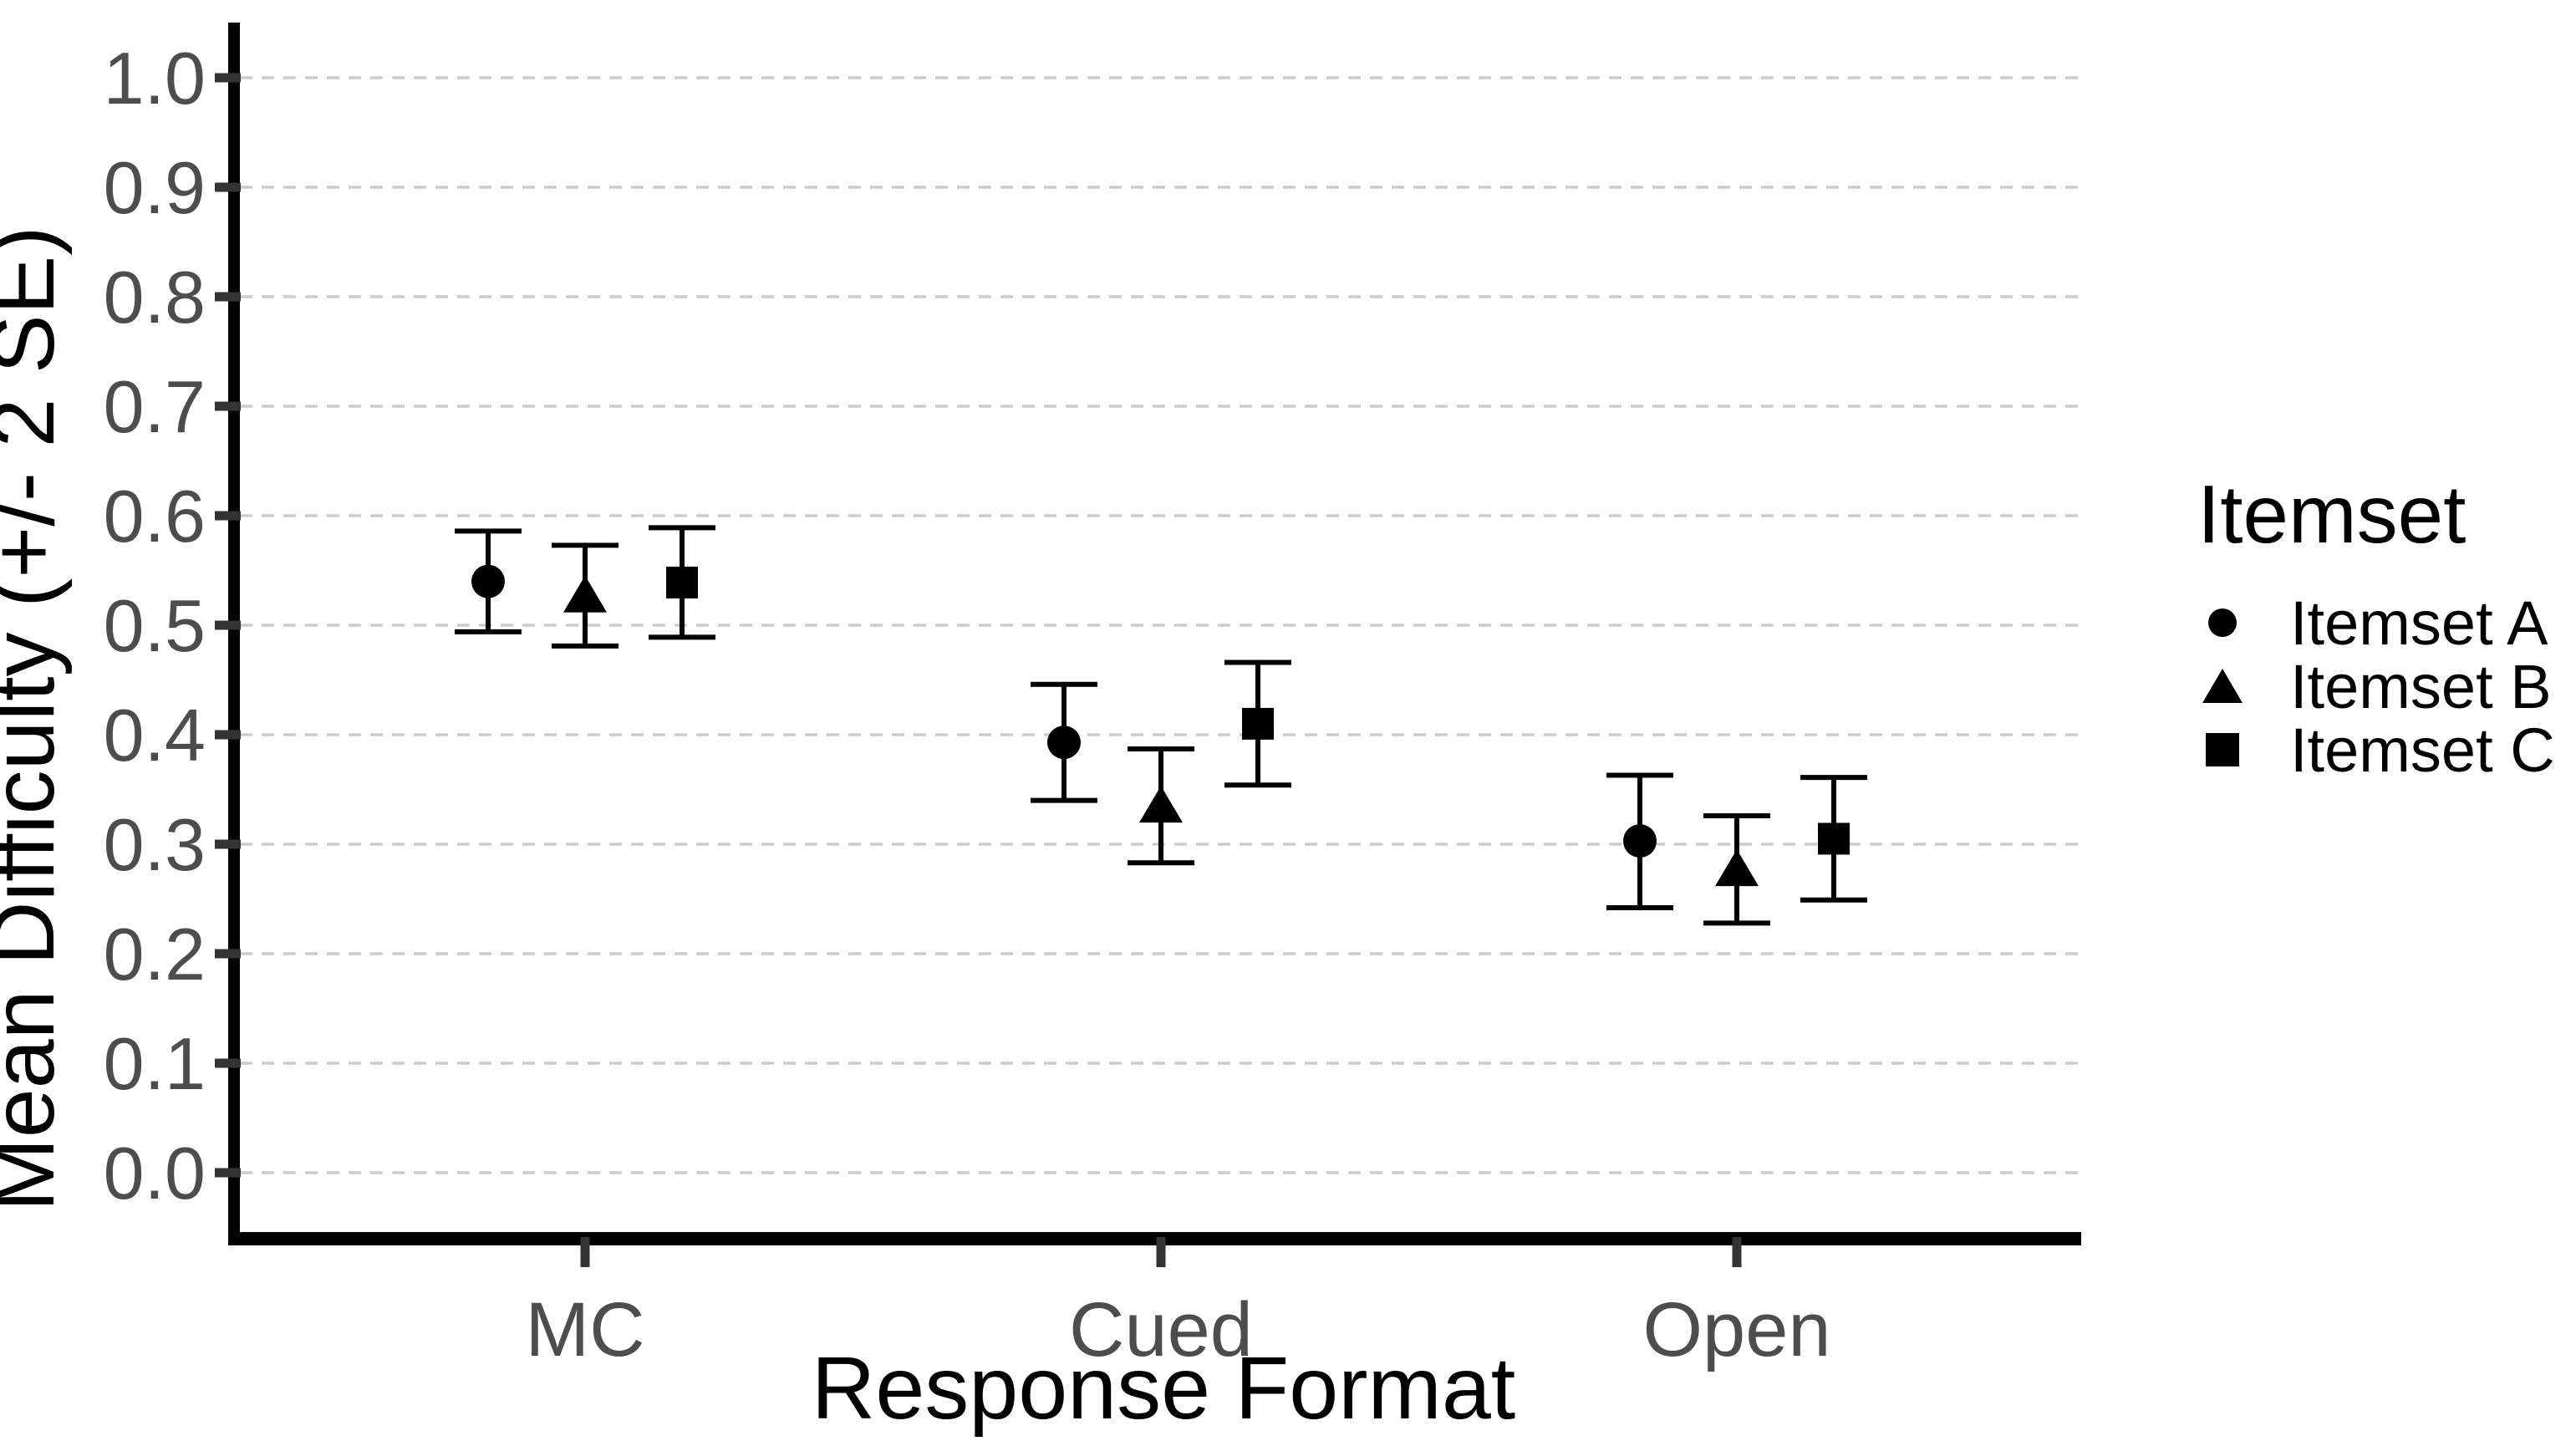  What do you see at coordinates (155, 844) in the screenshot?
I see `y-tick-label: 0.3` at bounding box center [155, 844].